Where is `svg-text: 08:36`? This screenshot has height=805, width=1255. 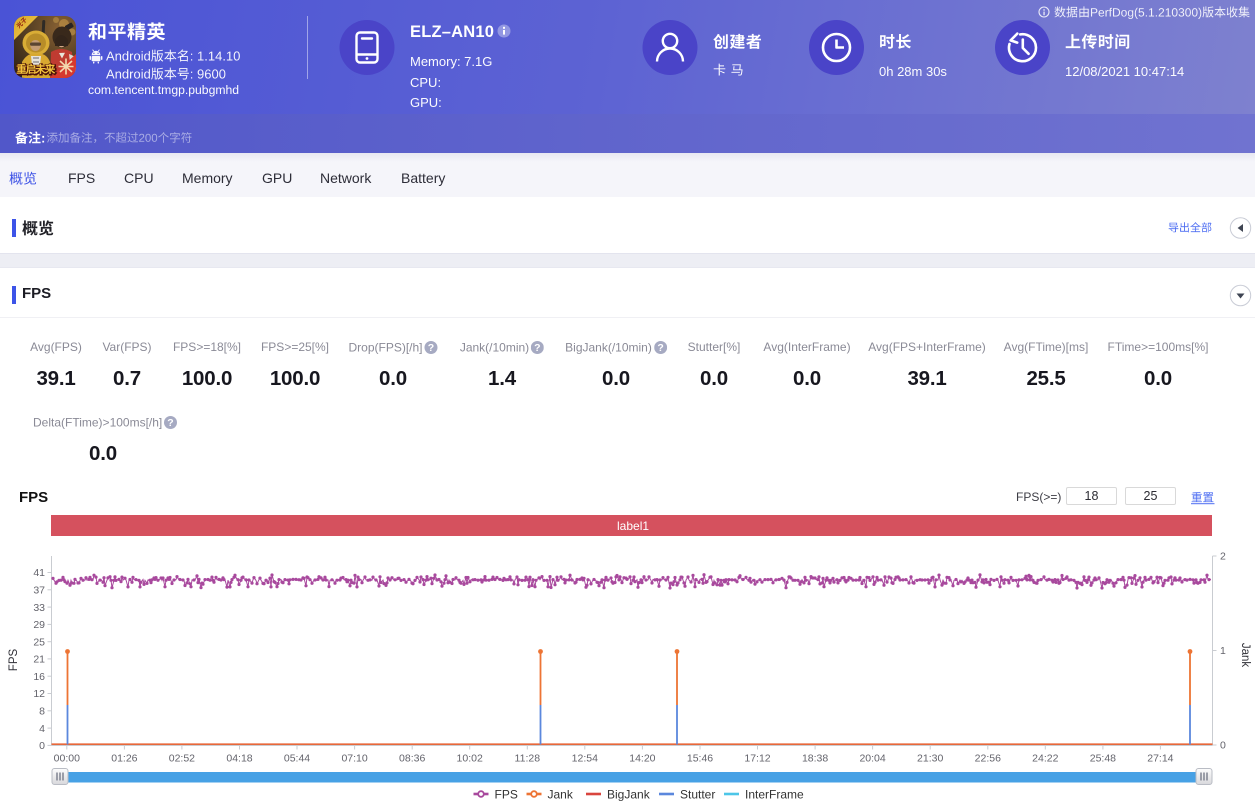
svg-text: 08:36 is located at coordinates (412, 759).